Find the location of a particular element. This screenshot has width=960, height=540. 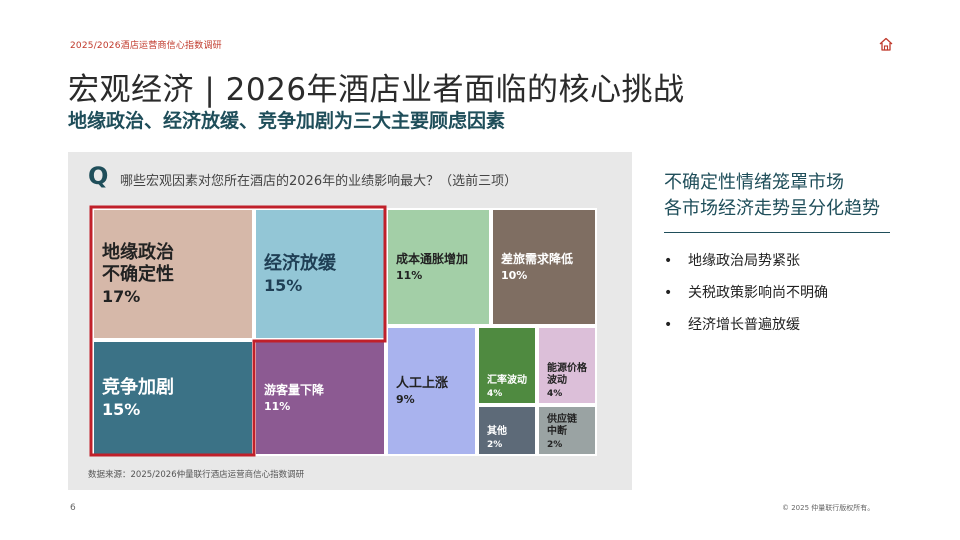

treemap-tile-economic-slowdown: 经济放缓 15% is located at coordinates (320, 274).